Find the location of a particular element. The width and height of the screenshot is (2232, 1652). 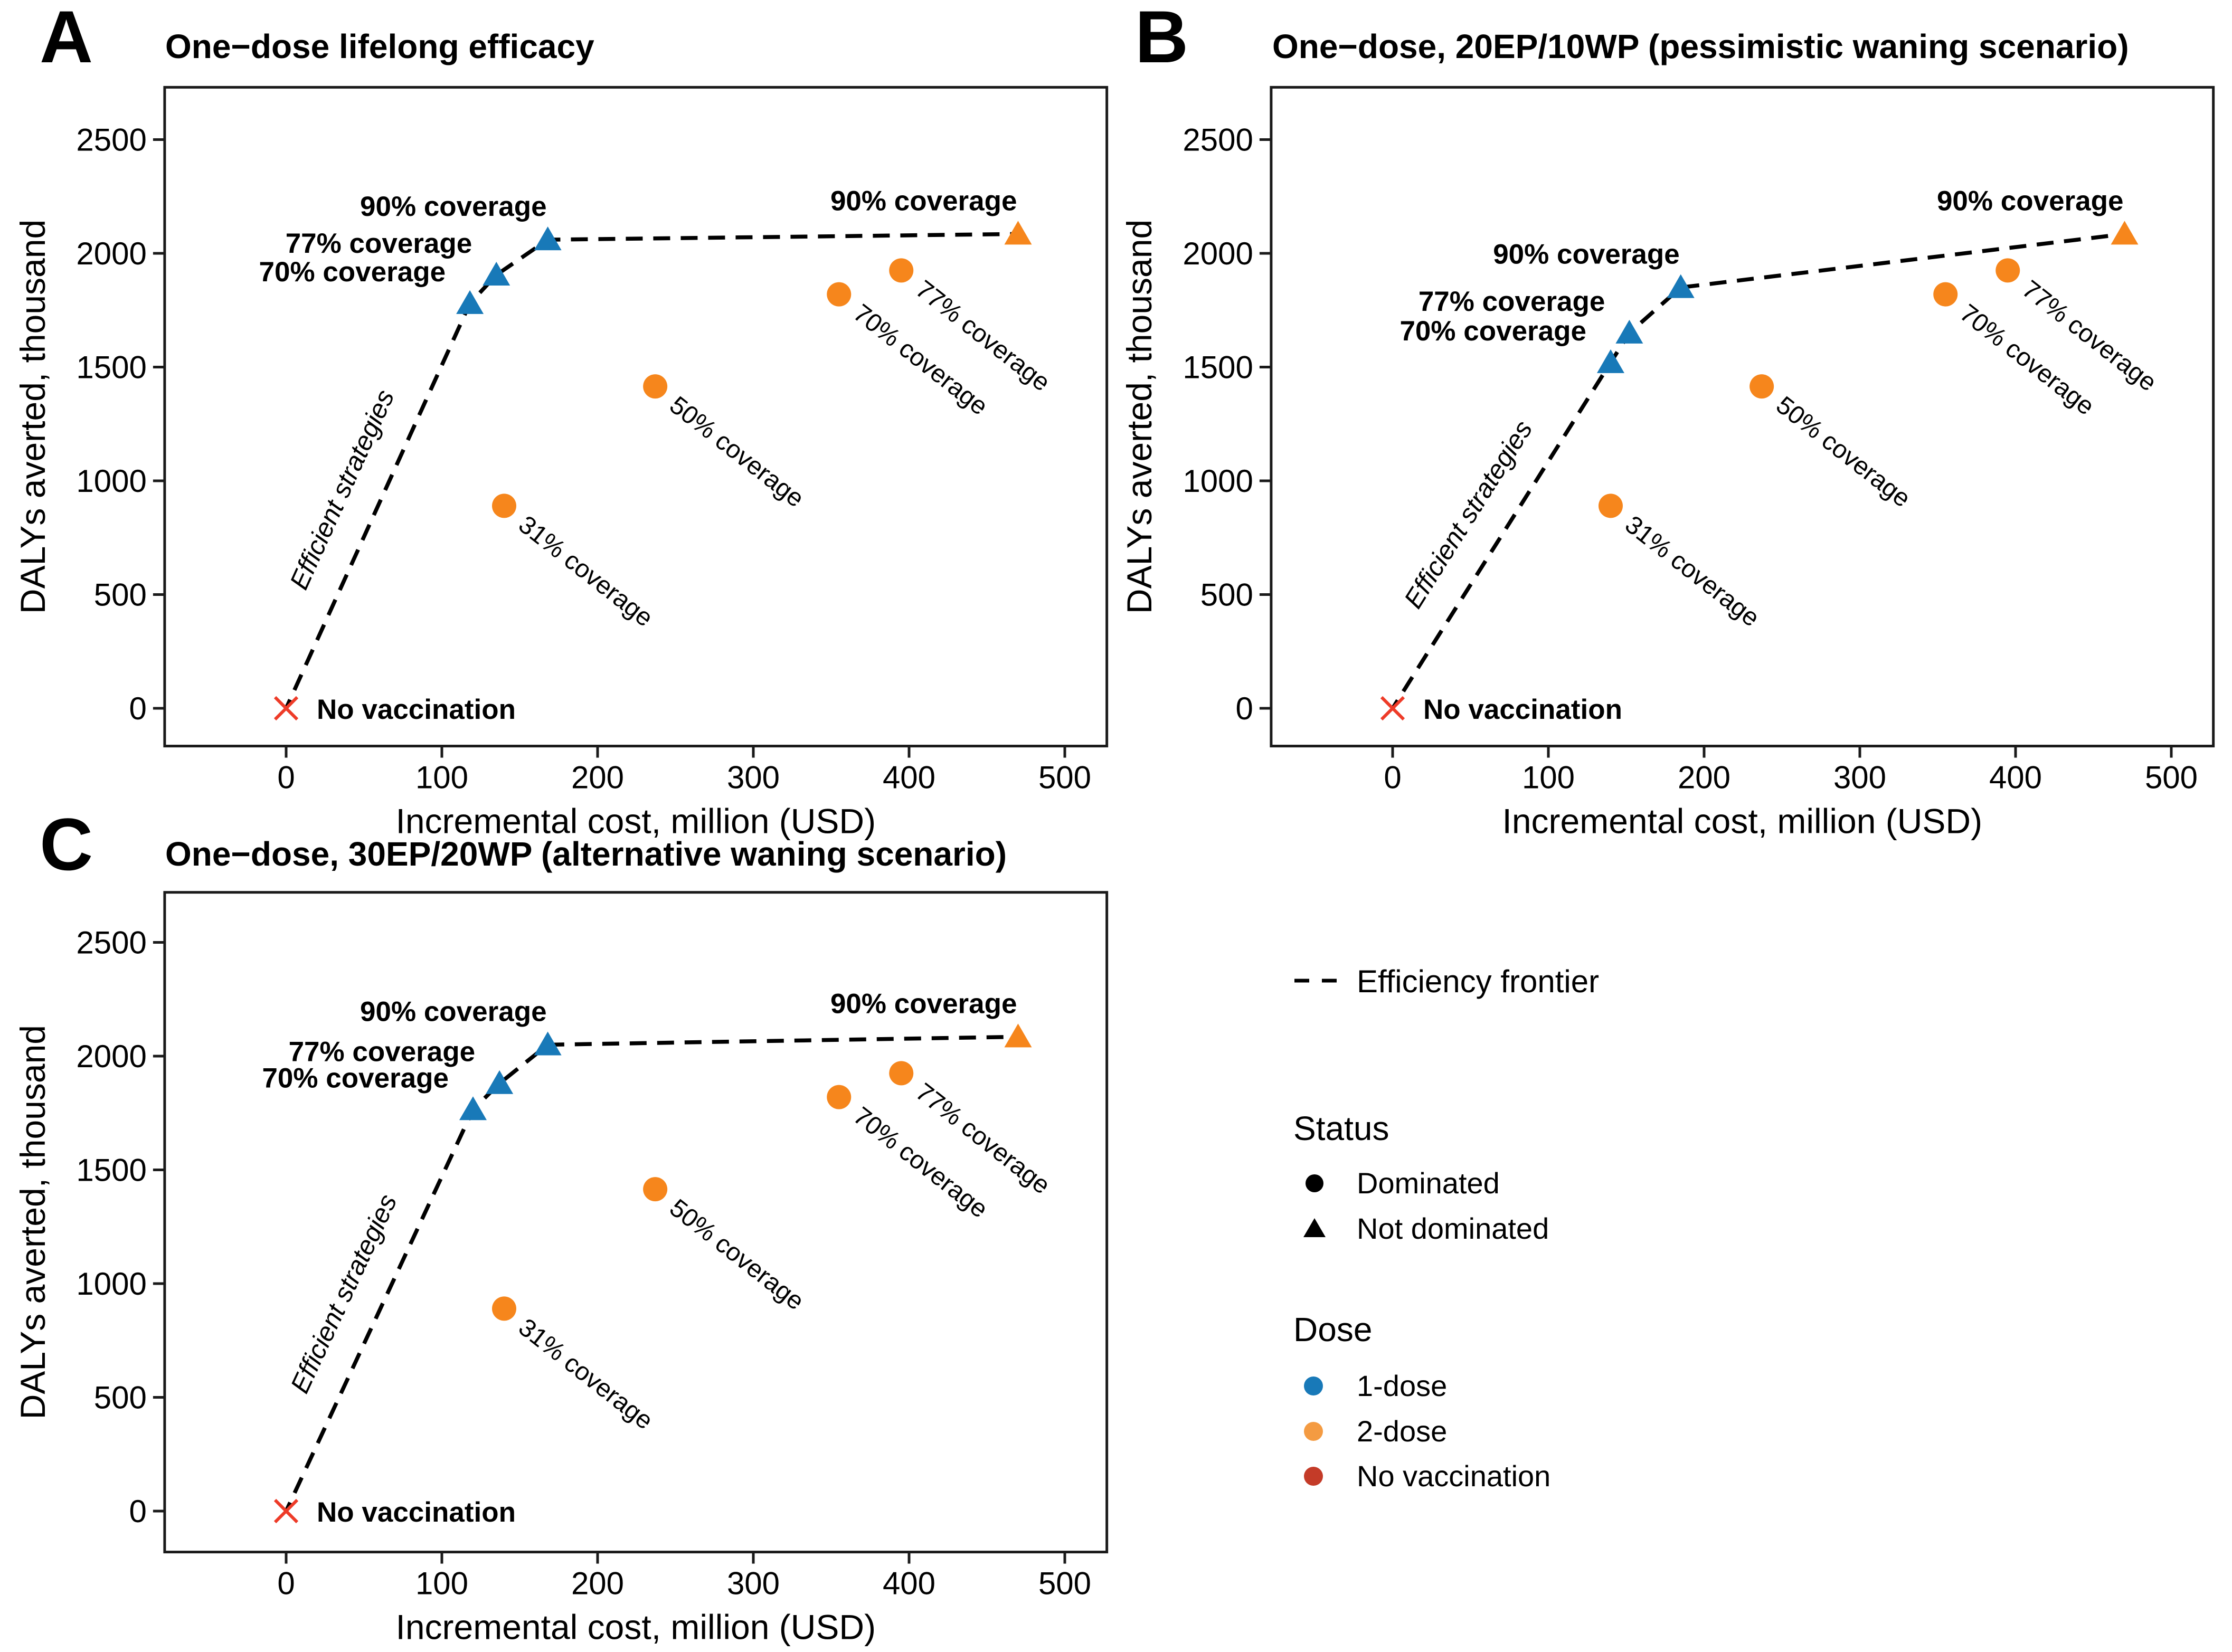

legend-status-title: Status is located at coordinates (1341, 1128).